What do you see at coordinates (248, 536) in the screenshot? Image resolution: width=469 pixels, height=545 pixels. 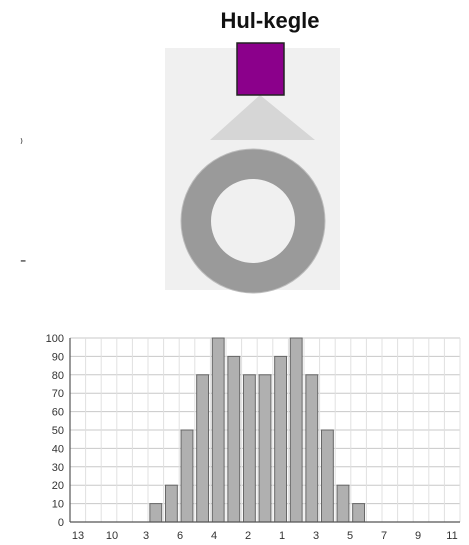 I see `x-tick-label: 2` at bounding box center [248, 536].